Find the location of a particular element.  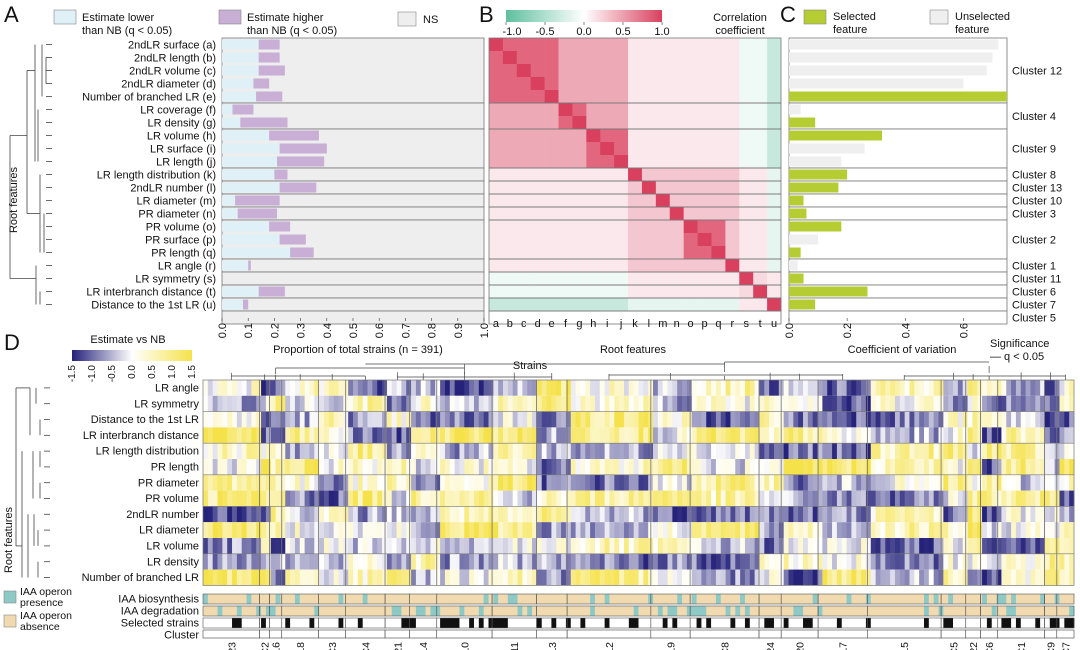

cluster-label: Cluster 8 is located at coordinates (1034, 176).